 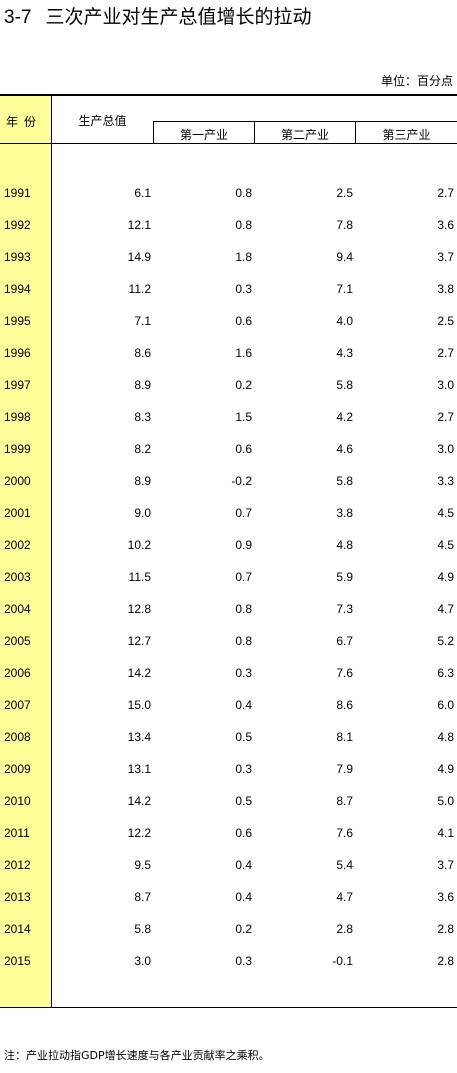 I want to click on year-cell: 1996, so click(x=17, y=353).